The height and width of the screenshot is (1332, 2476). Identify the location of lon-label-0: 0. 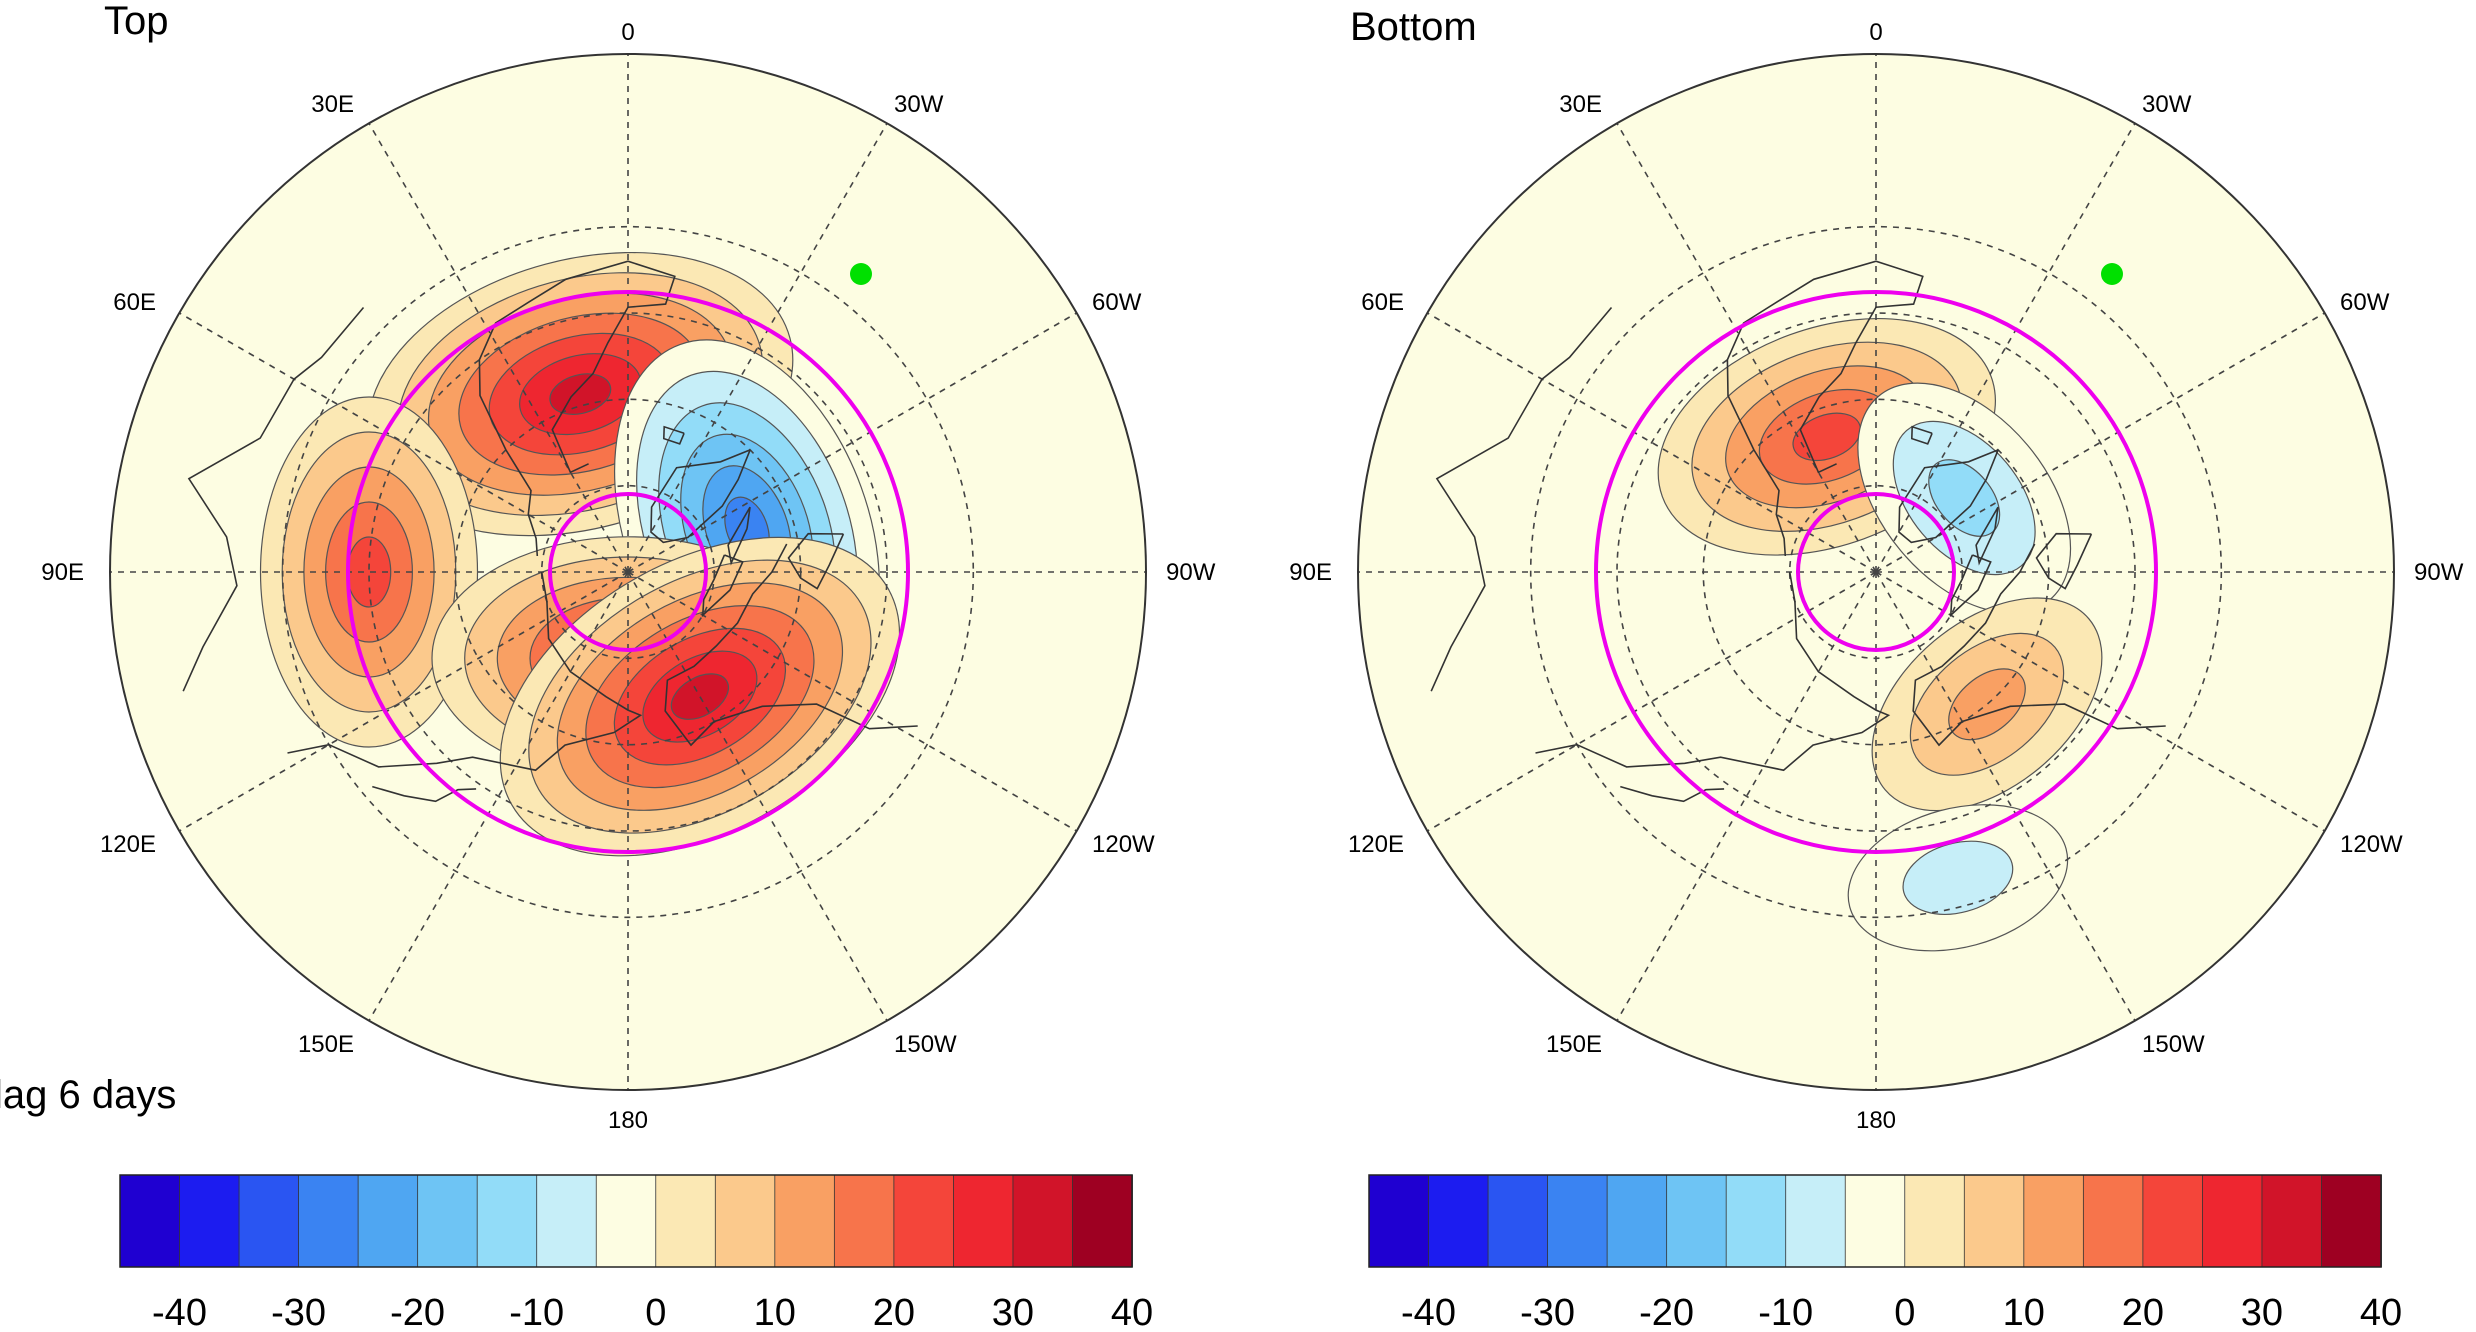
(1875, 32).